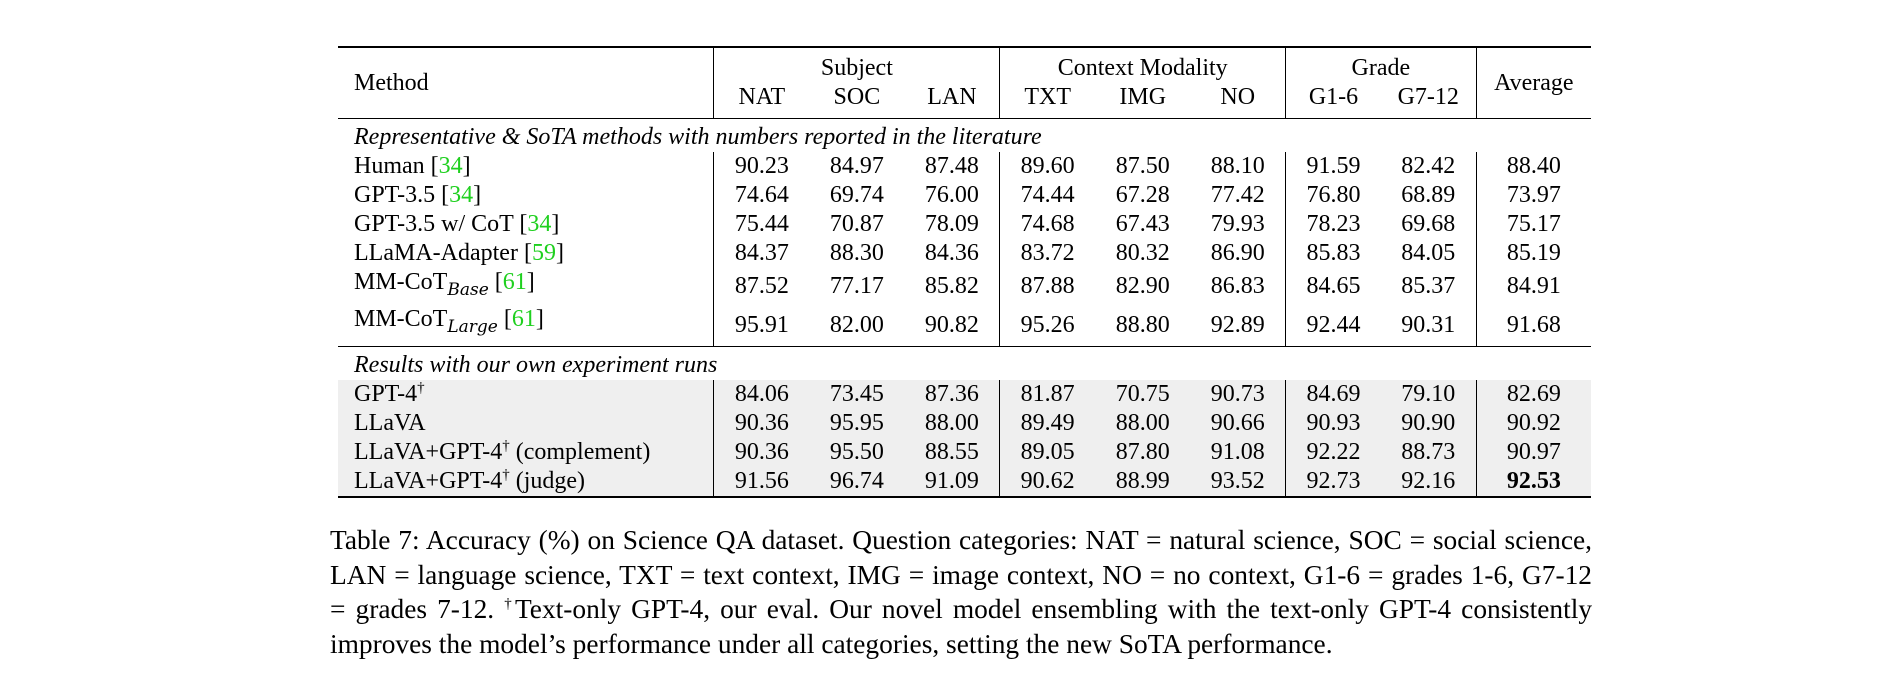  I want to click on value-cell: 67.28, so click(1142, 195).